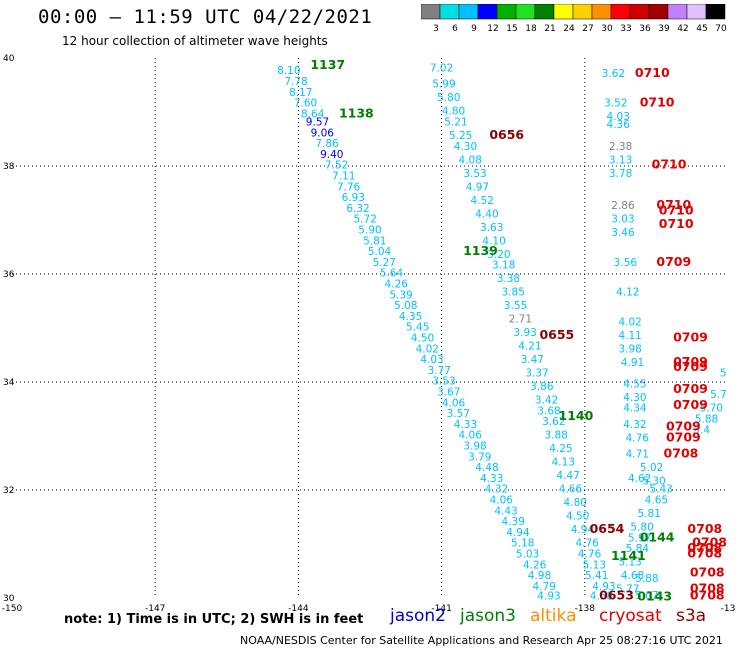  What do you see at coordinates (555, 436) in the screenshot?
I see `wave-height-value: 3.88` at bounding box center [555, 436].